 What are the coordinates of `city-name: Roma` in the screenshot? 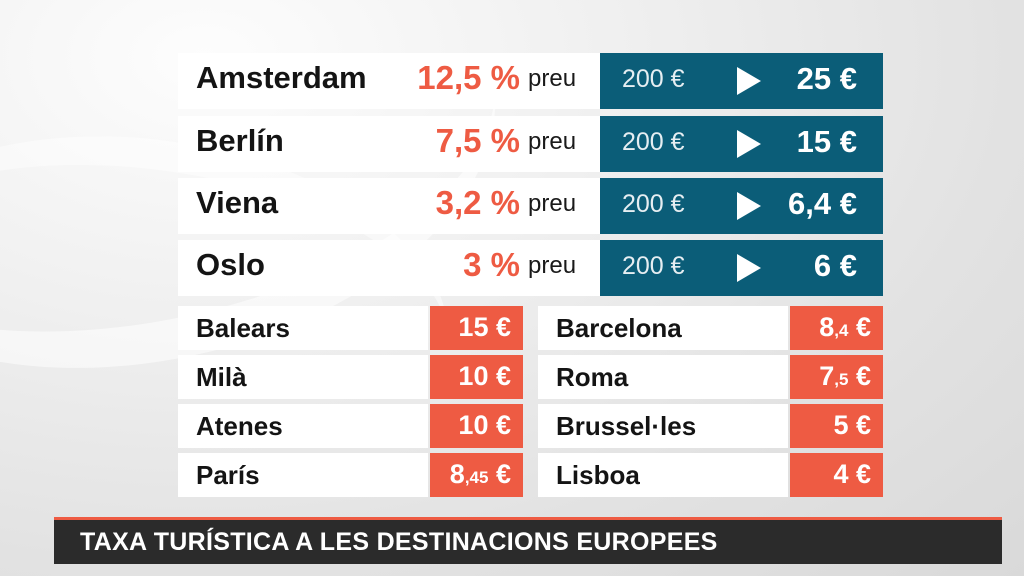 It's located at (592, 377).